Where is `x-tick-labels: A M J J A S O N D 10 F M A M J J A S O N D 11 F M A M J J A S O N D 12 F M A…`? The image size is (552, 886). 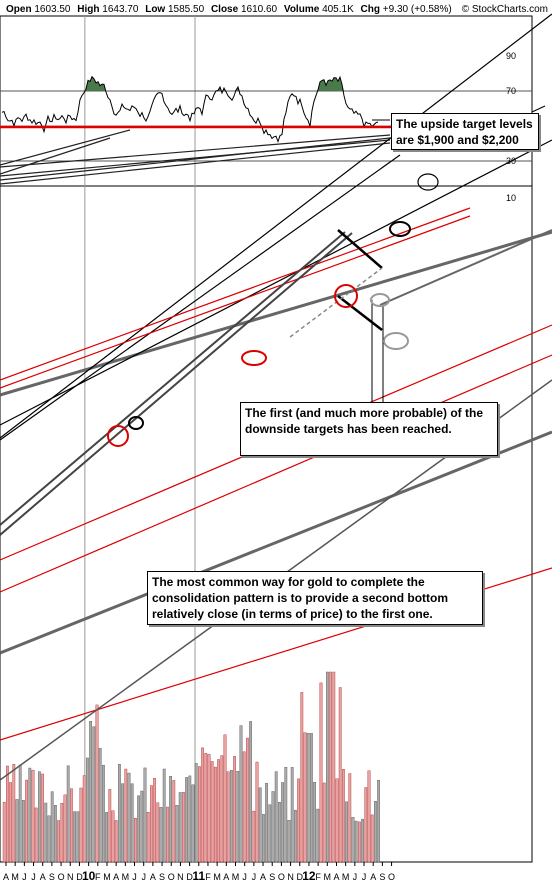 x-tick-labels: A M J J A S O N D 10 F M A M J J A S O N D 11 F M A M J J A S O N D 12 F M A… is located at coordinates (199, 872).